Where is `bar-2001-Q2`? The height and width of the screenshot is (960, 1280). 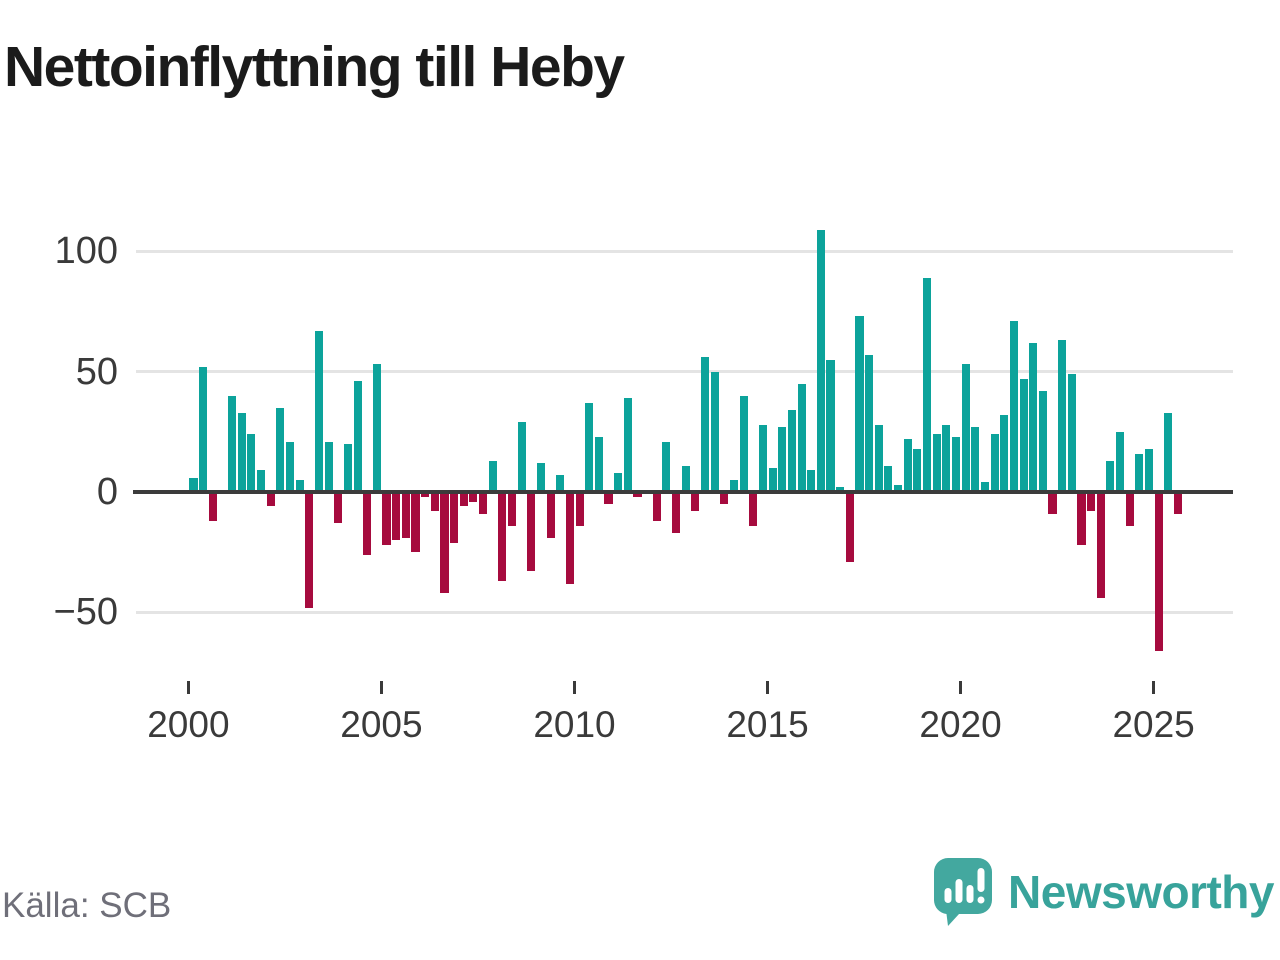 bar-2001-Q2 is located at coordinates (241, 452).